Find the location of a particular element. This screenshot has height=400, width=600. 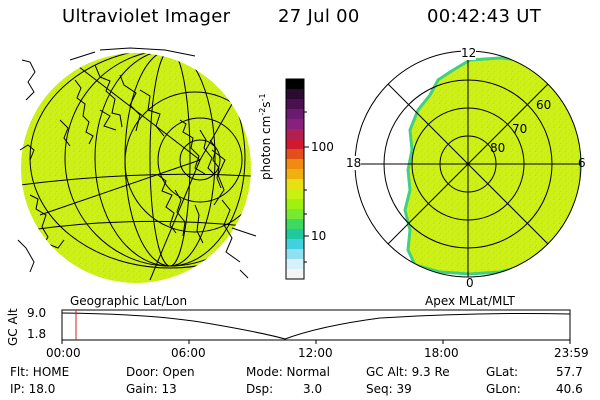

alt-ymin-label: 1.8 is located at coordinates (37, 334).